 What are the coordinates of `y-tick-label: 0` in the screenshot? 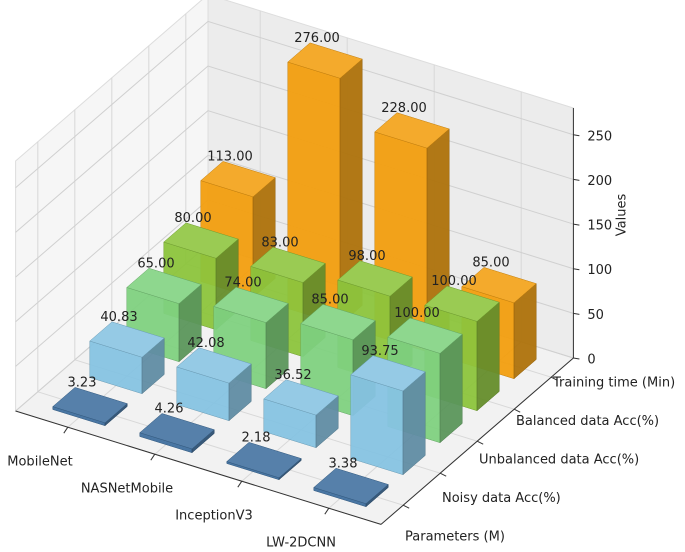 It's located at (591, 360).